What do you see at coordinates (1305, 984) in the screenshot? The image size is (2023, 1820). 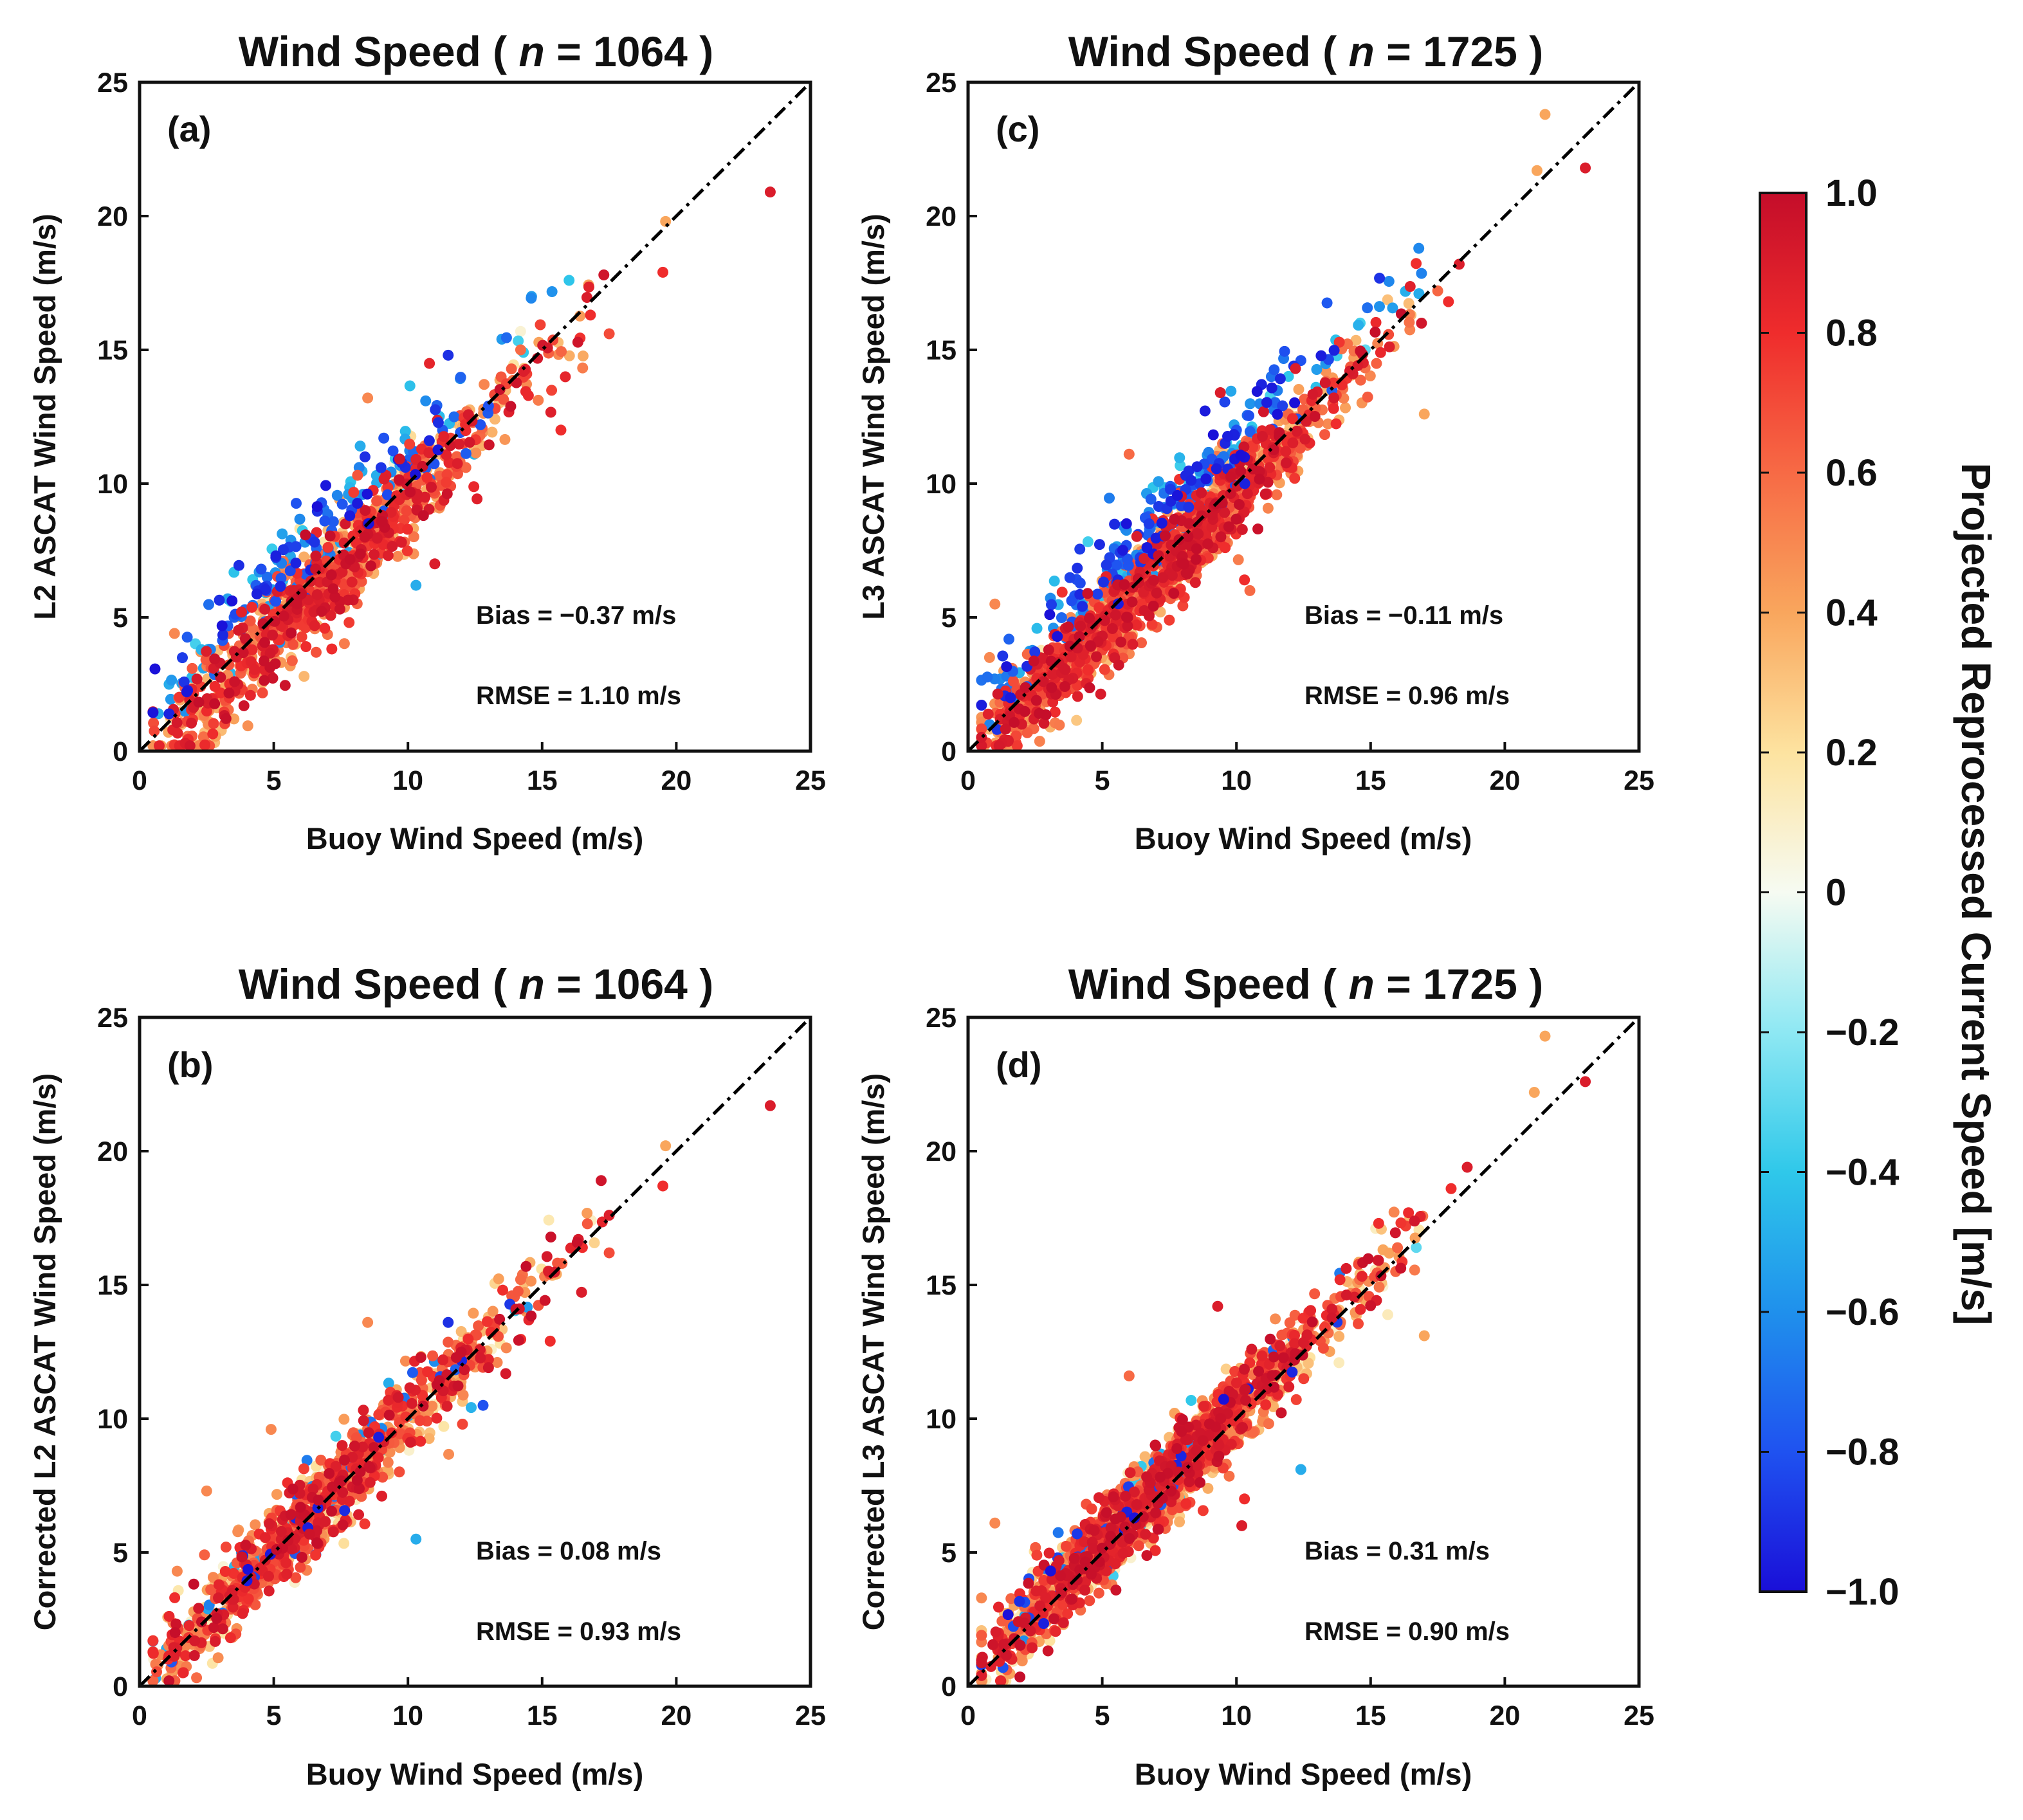 I see `panel-d-title: Wind Speed ( n = 1725 )` at bounding box center [1305, 984].